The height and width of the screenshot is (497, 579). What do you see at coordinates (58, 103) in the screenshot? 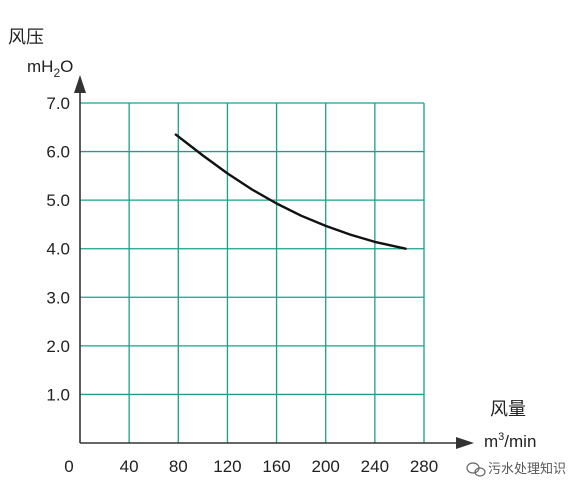
I see `y-tick-label: 7.0` at bounding box center [58, 103].